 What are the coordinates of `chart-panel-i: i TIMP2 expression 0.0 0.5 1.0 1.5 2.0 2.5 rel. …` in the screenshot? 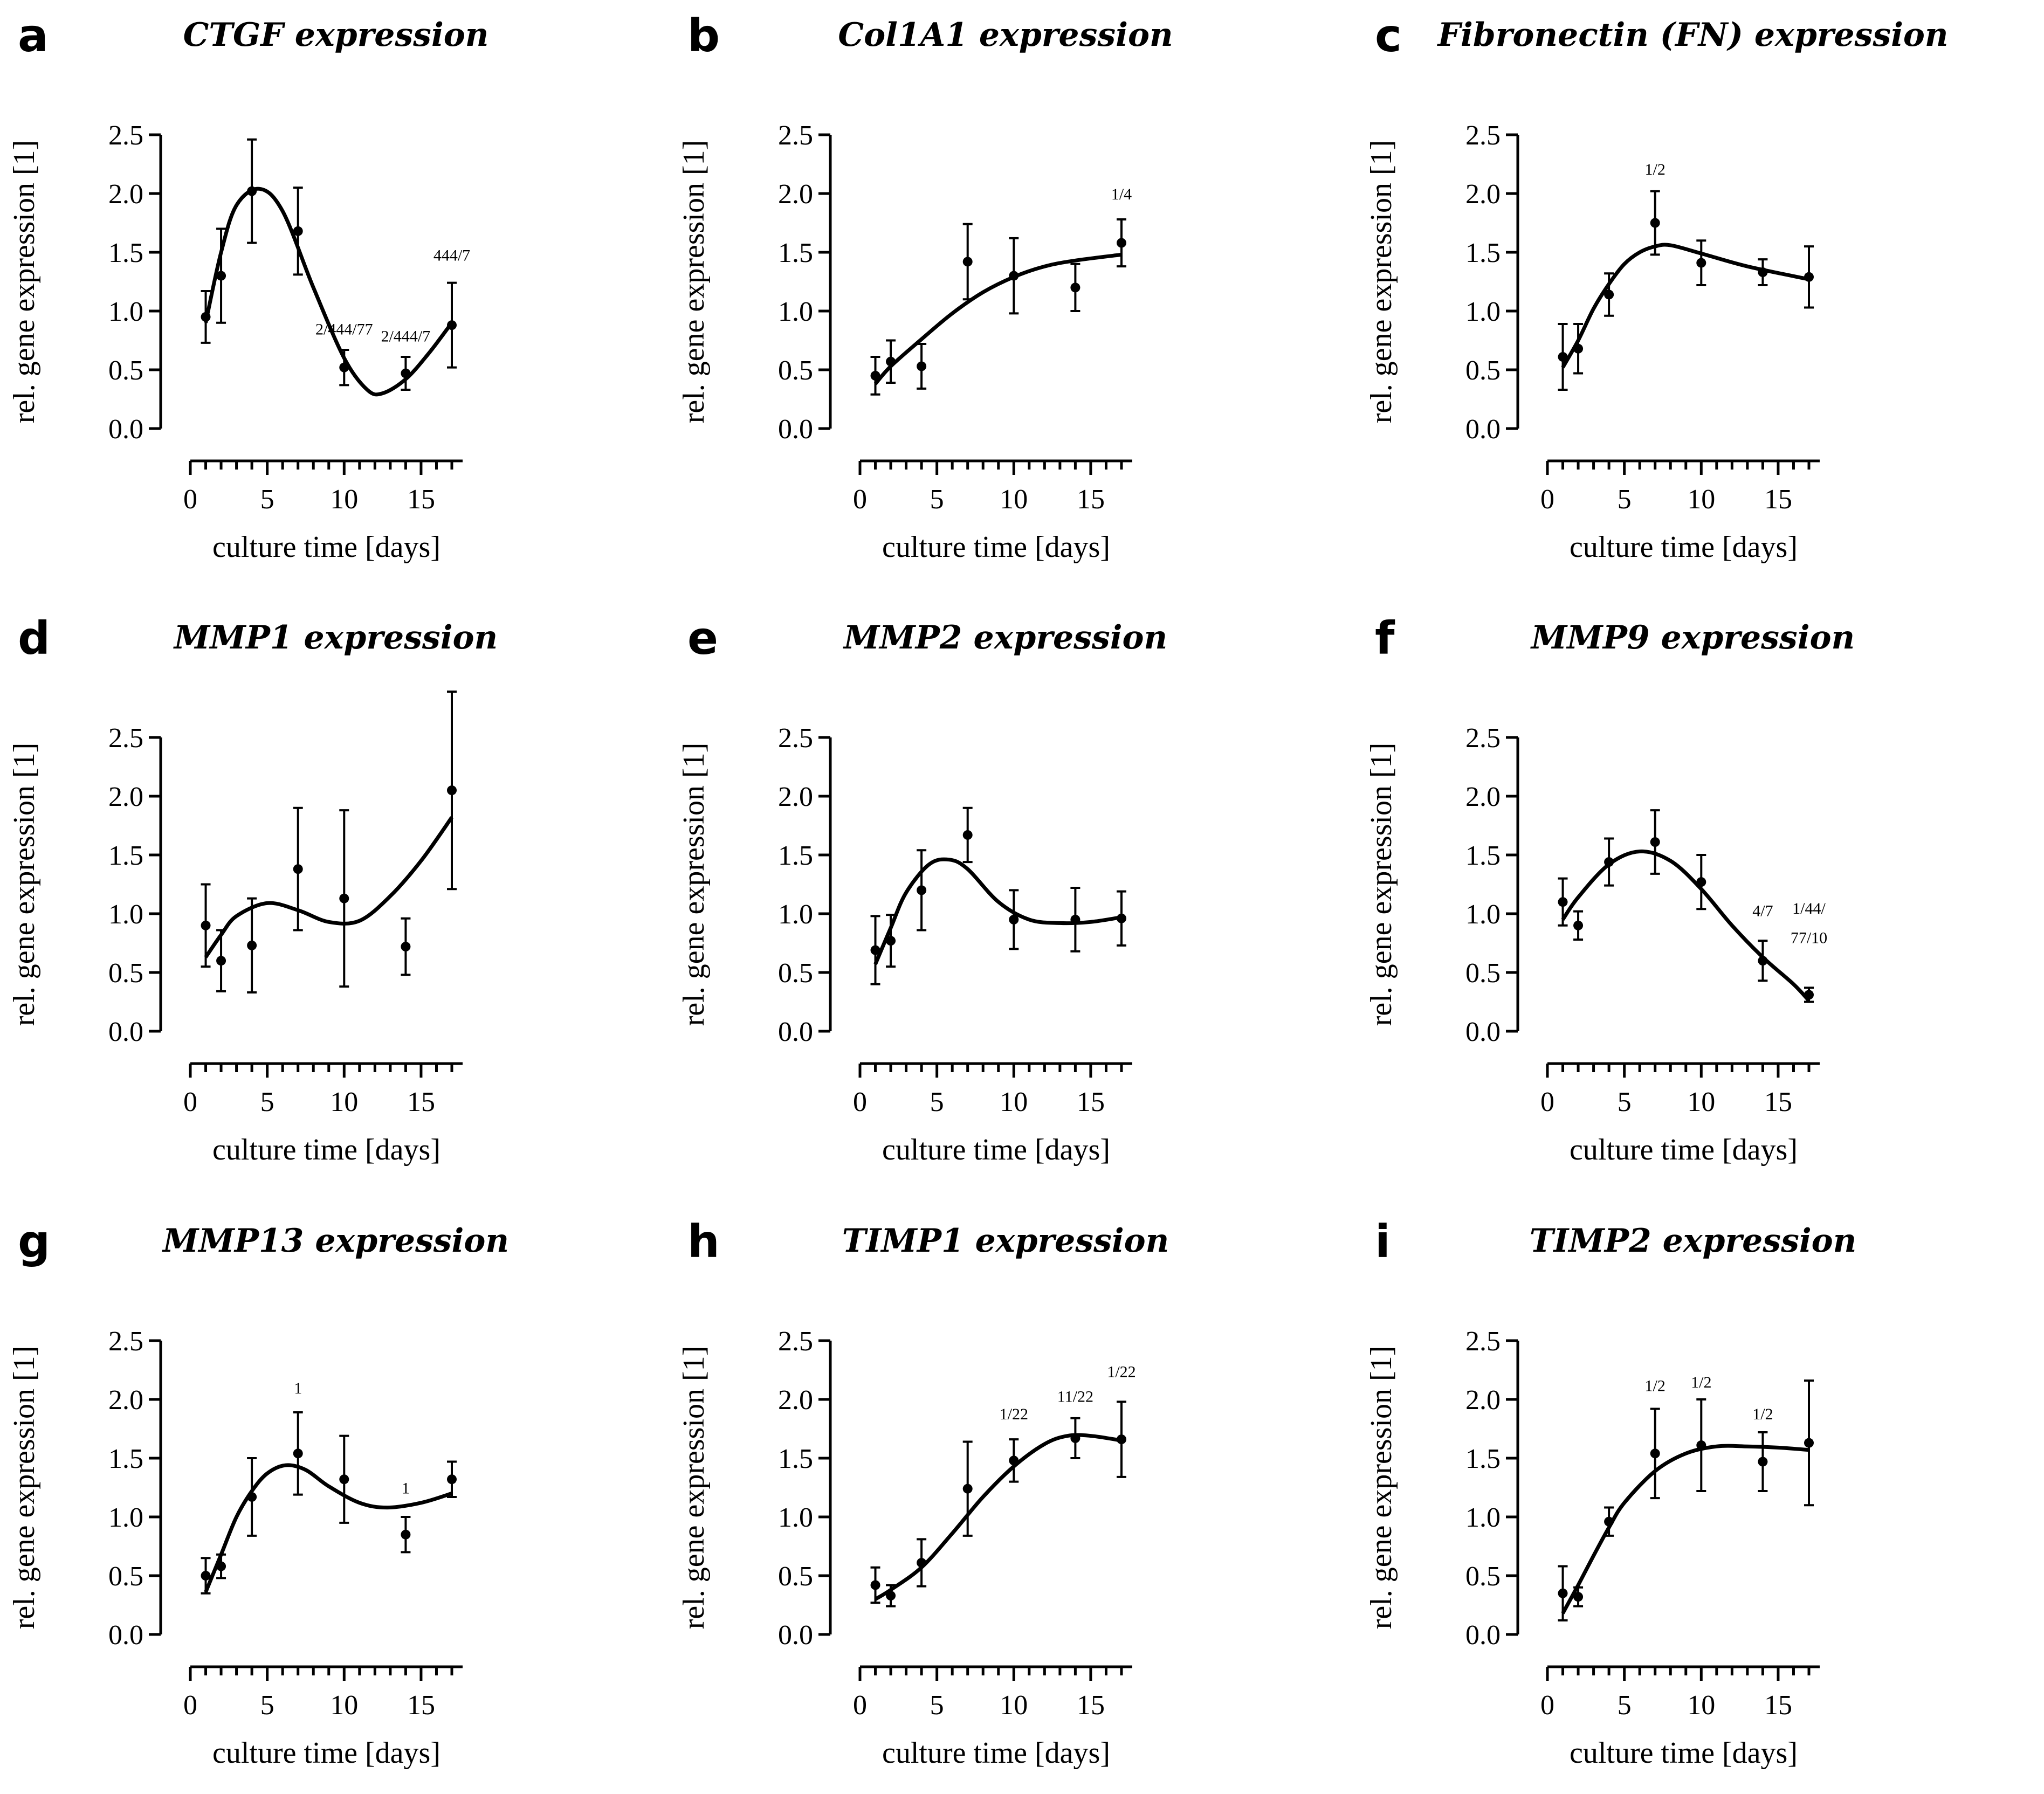 It's located at (1610, 1492).